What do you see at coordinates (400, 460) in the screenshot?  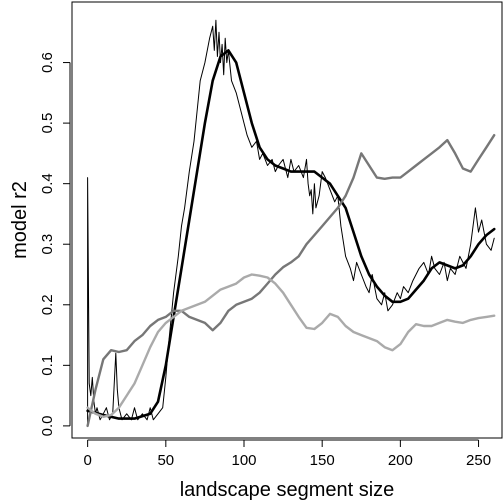 I see `x-tick-label: 200` at bounding box center [400, 460].